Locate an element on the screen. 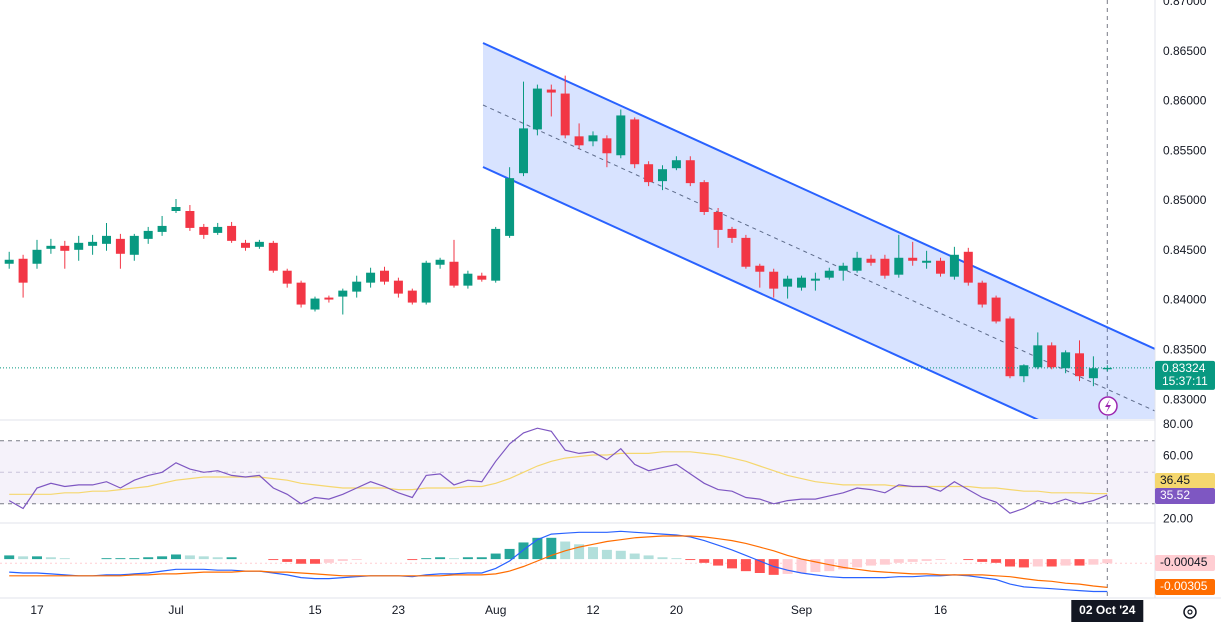  x-tick-label: 17 is located at coordinates (37, 610).